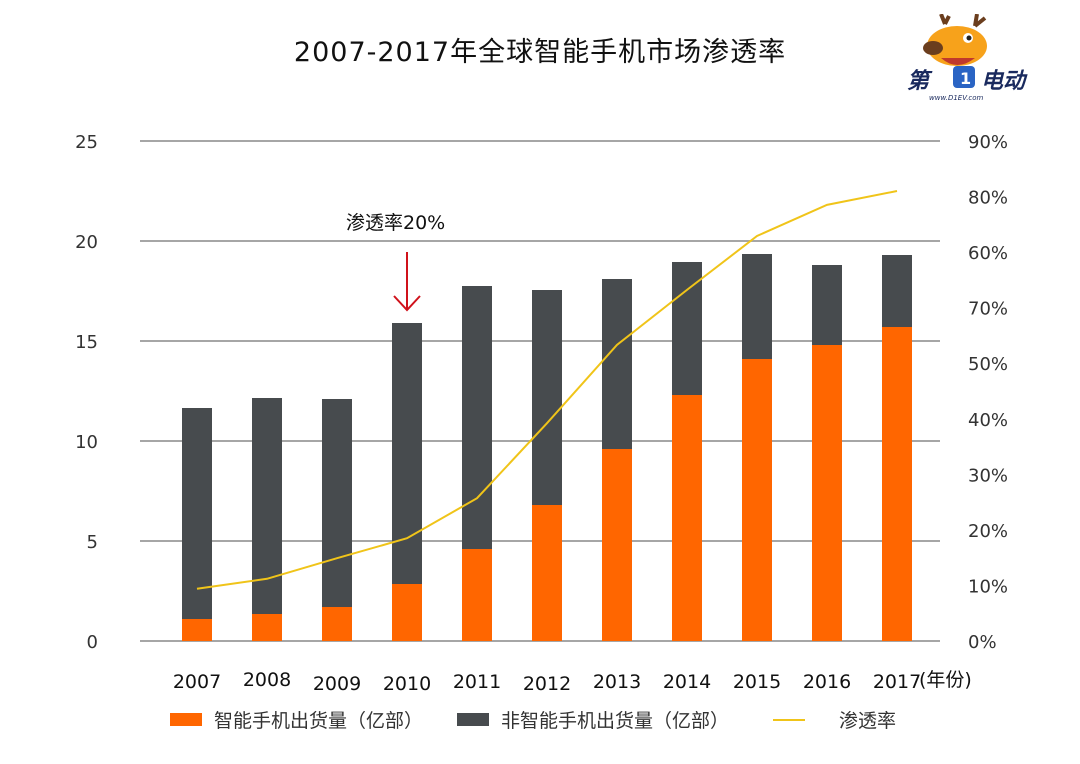 This screenshot has height=764, width=1080. I want to click on legend-item-feature-phone: 非智能手机出货量（亿部）, so click(593, 719).